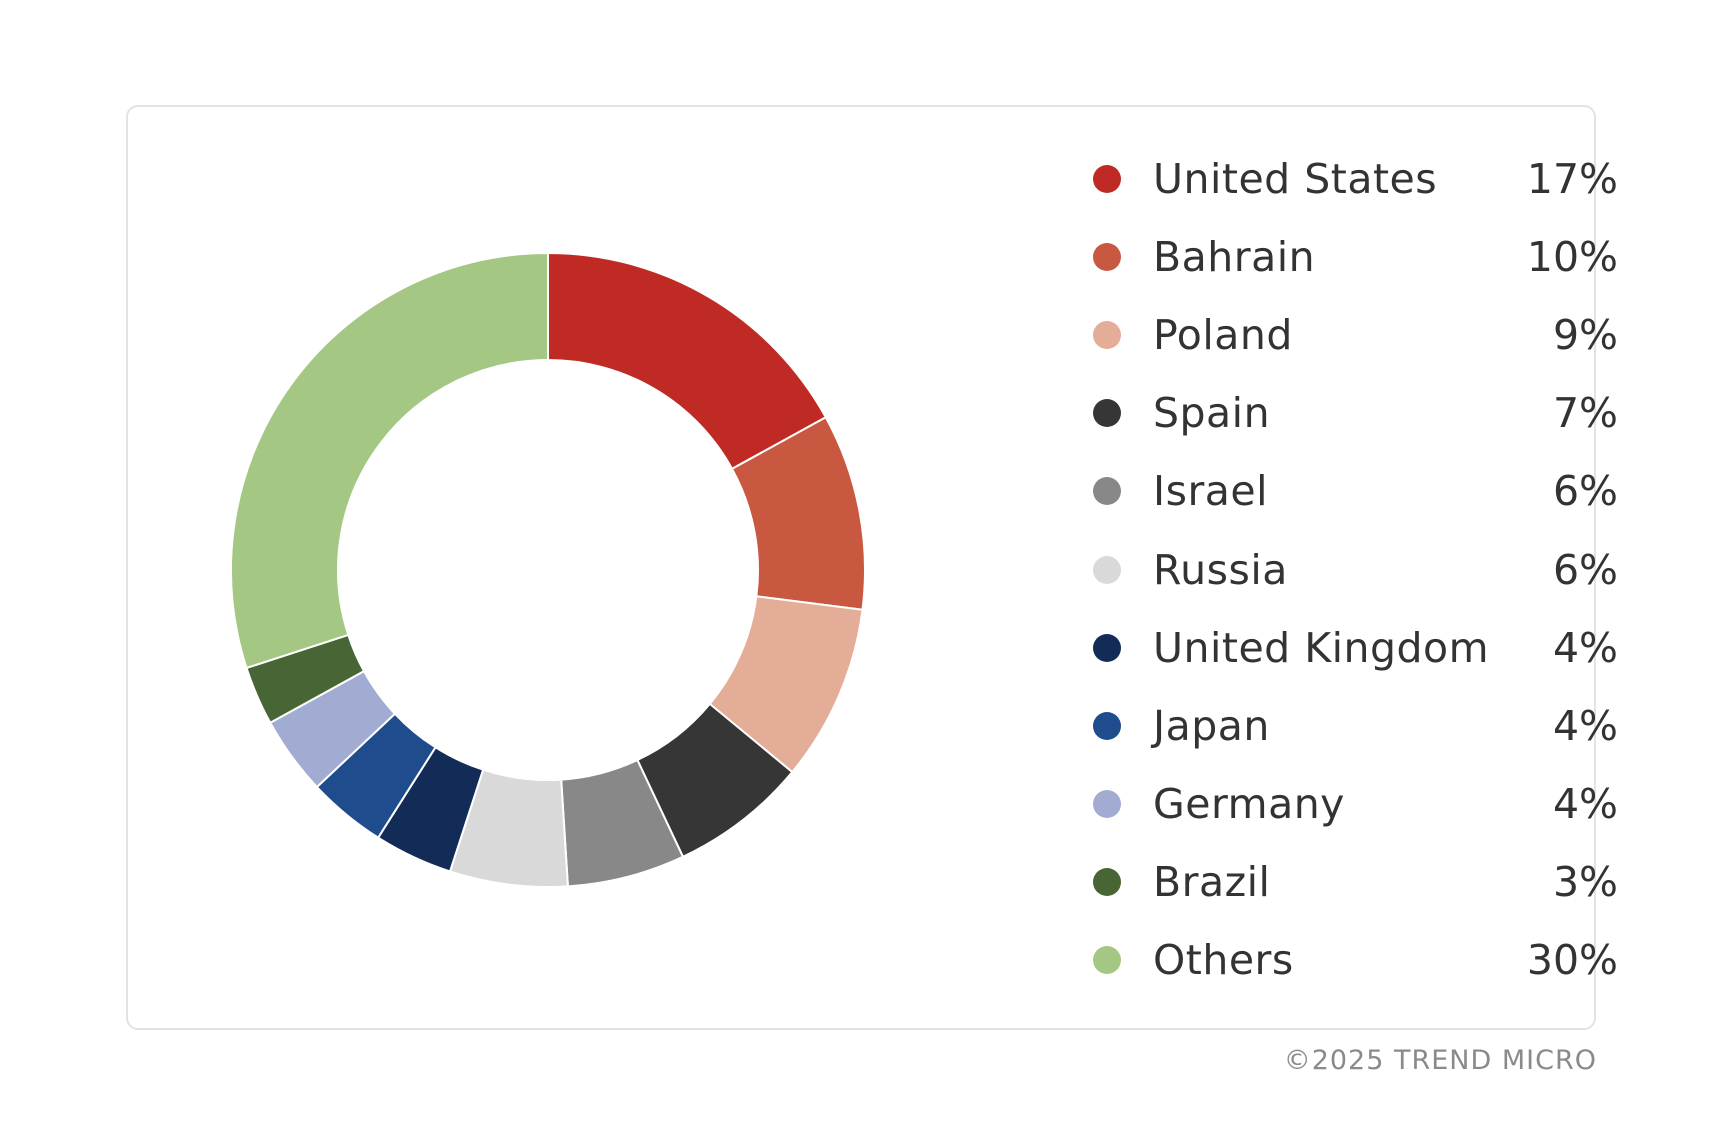 The height and width of the screenshot is (1126, 1709). What do you see at coordinates (1355, 335) in the screenshot?
I see `legend-item-poland: Poland 9%` at bounding box center [1355, 335].